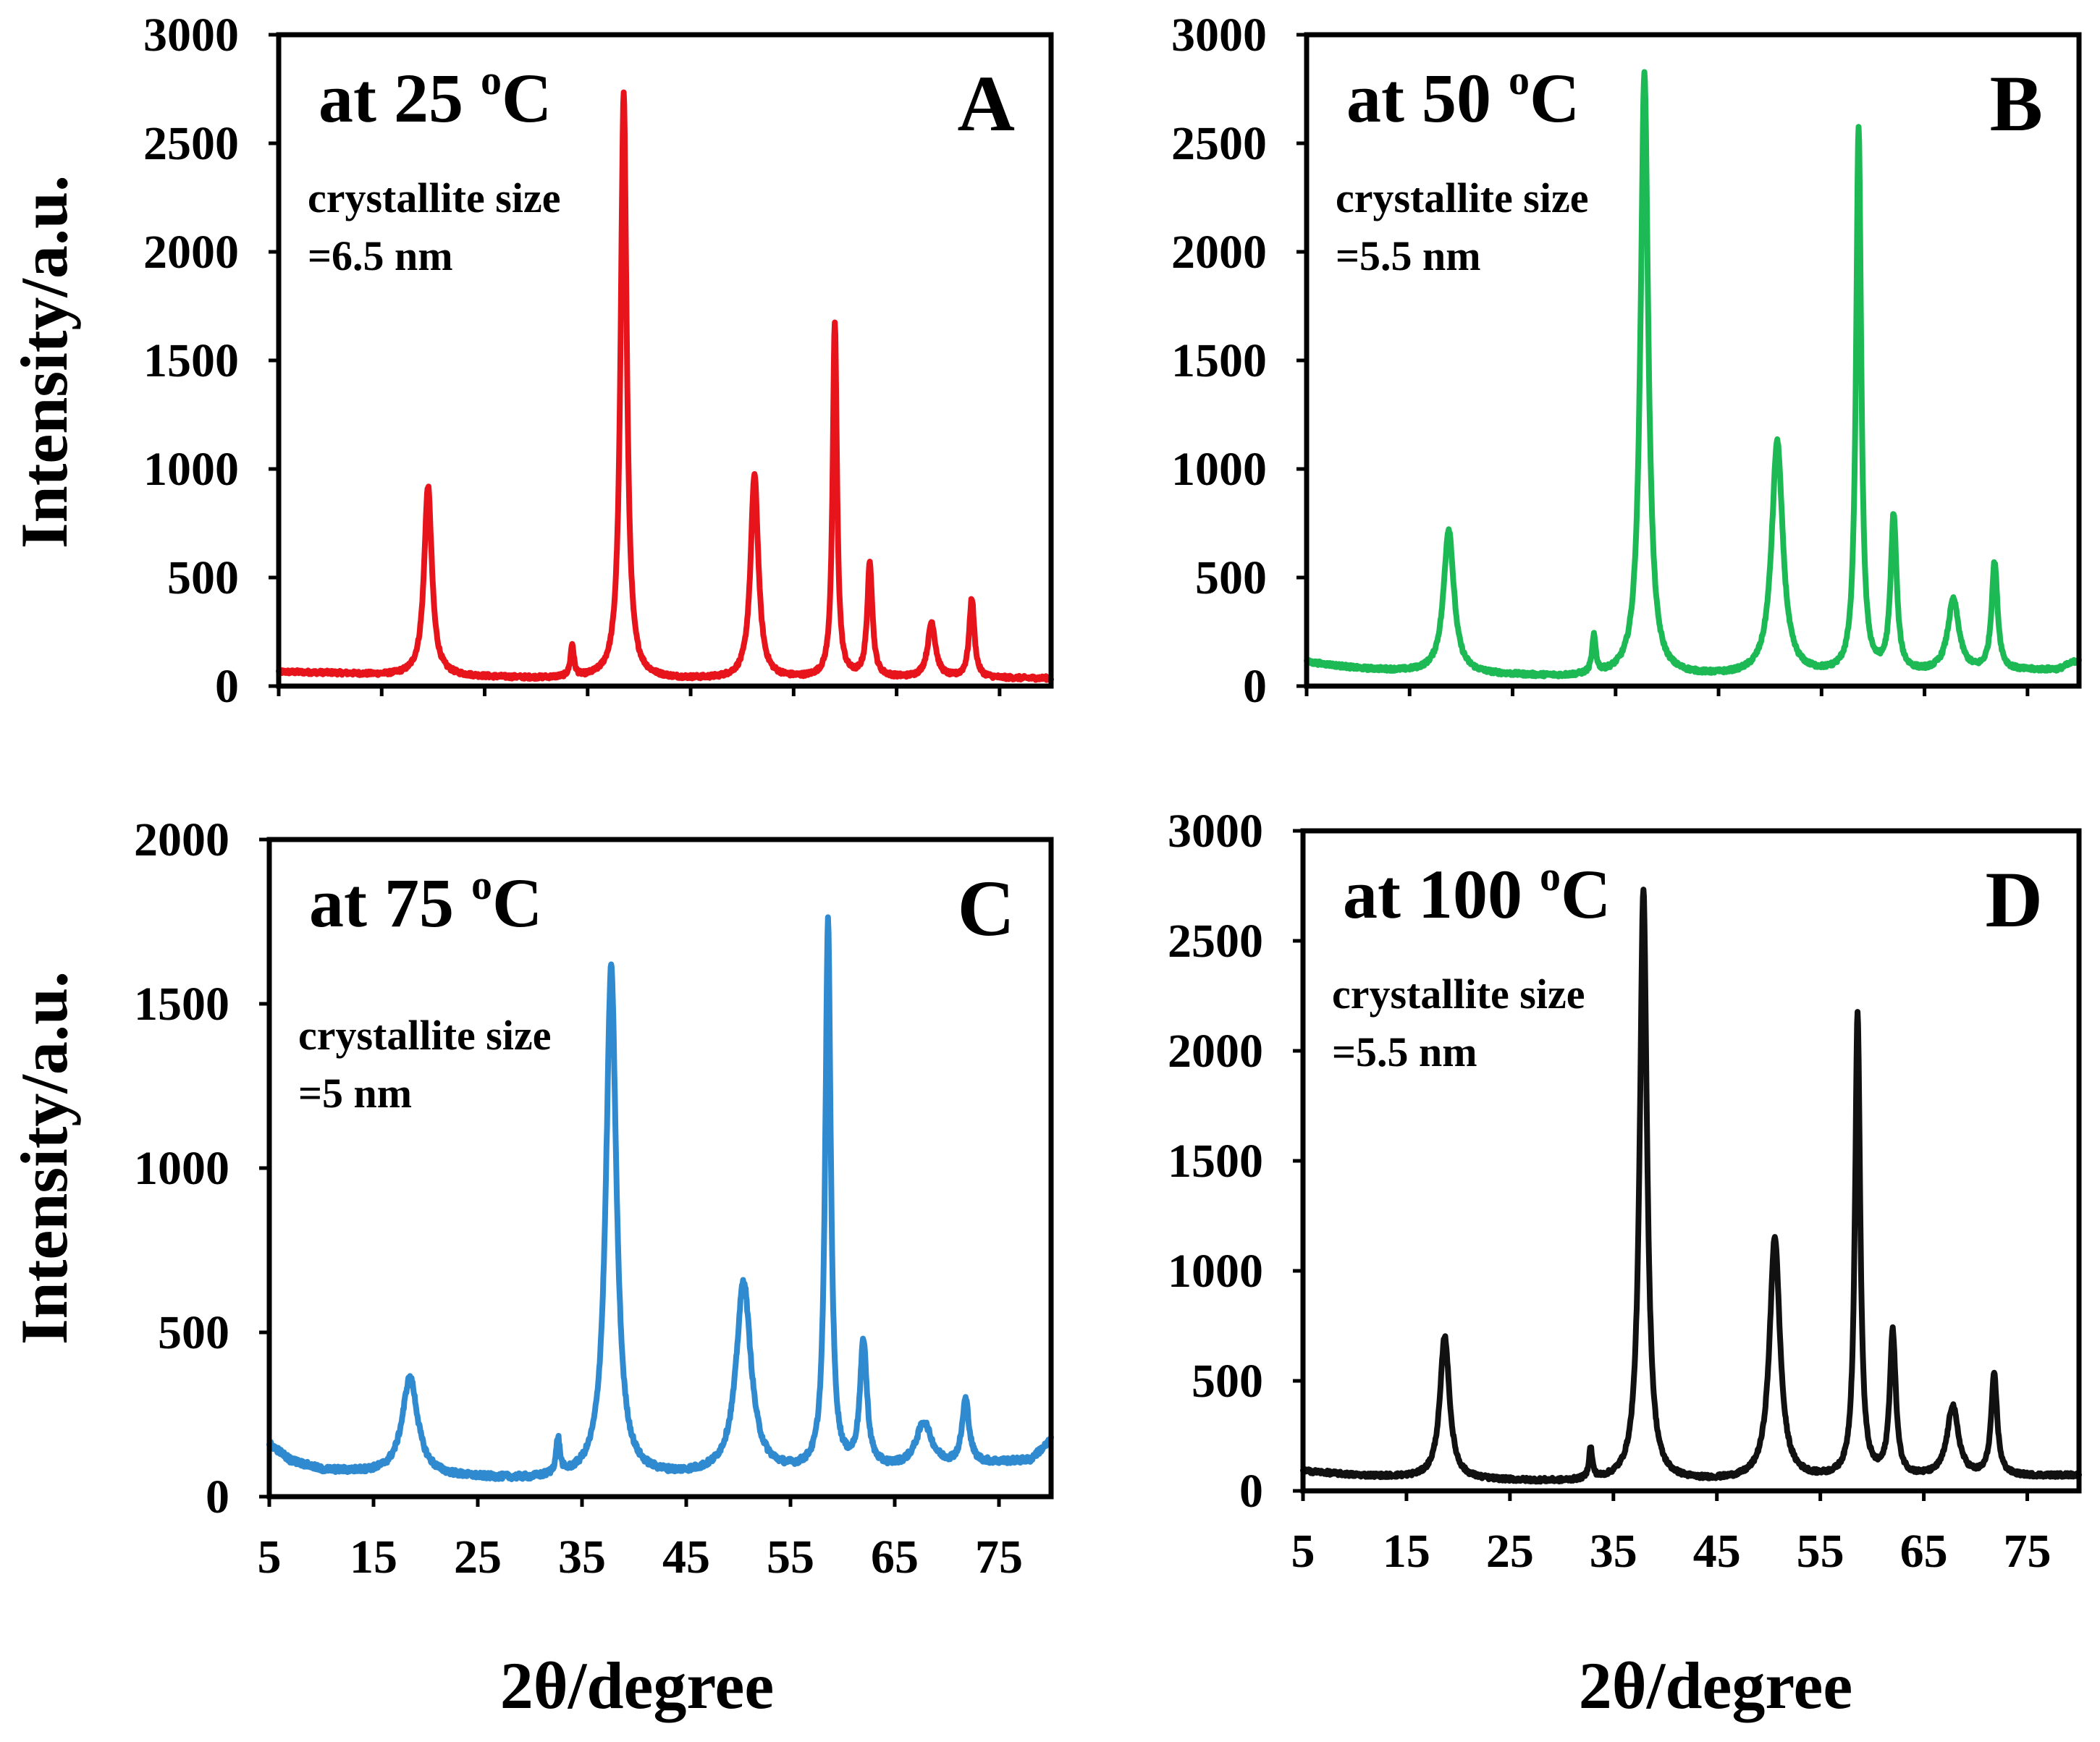  Describe the element at coordinates (191, 469) in the screenshot. I see `y-tick-label-a: 1000` at that location.